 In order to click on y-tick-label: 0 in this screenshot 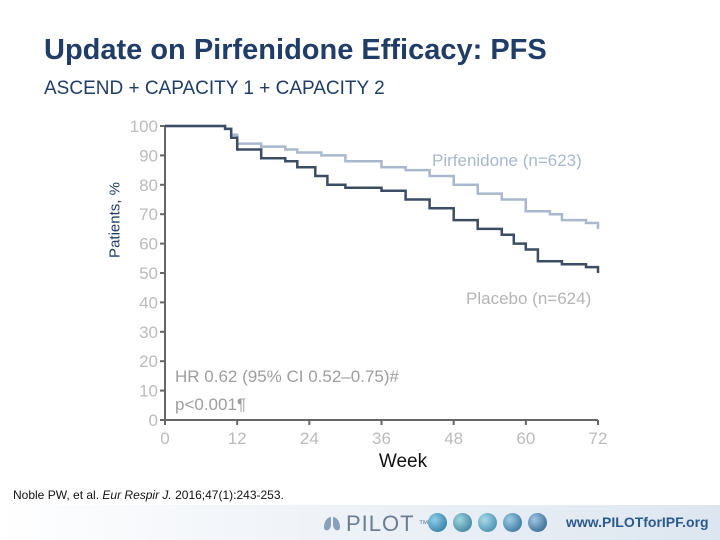, I will do `click(153, 420)`.